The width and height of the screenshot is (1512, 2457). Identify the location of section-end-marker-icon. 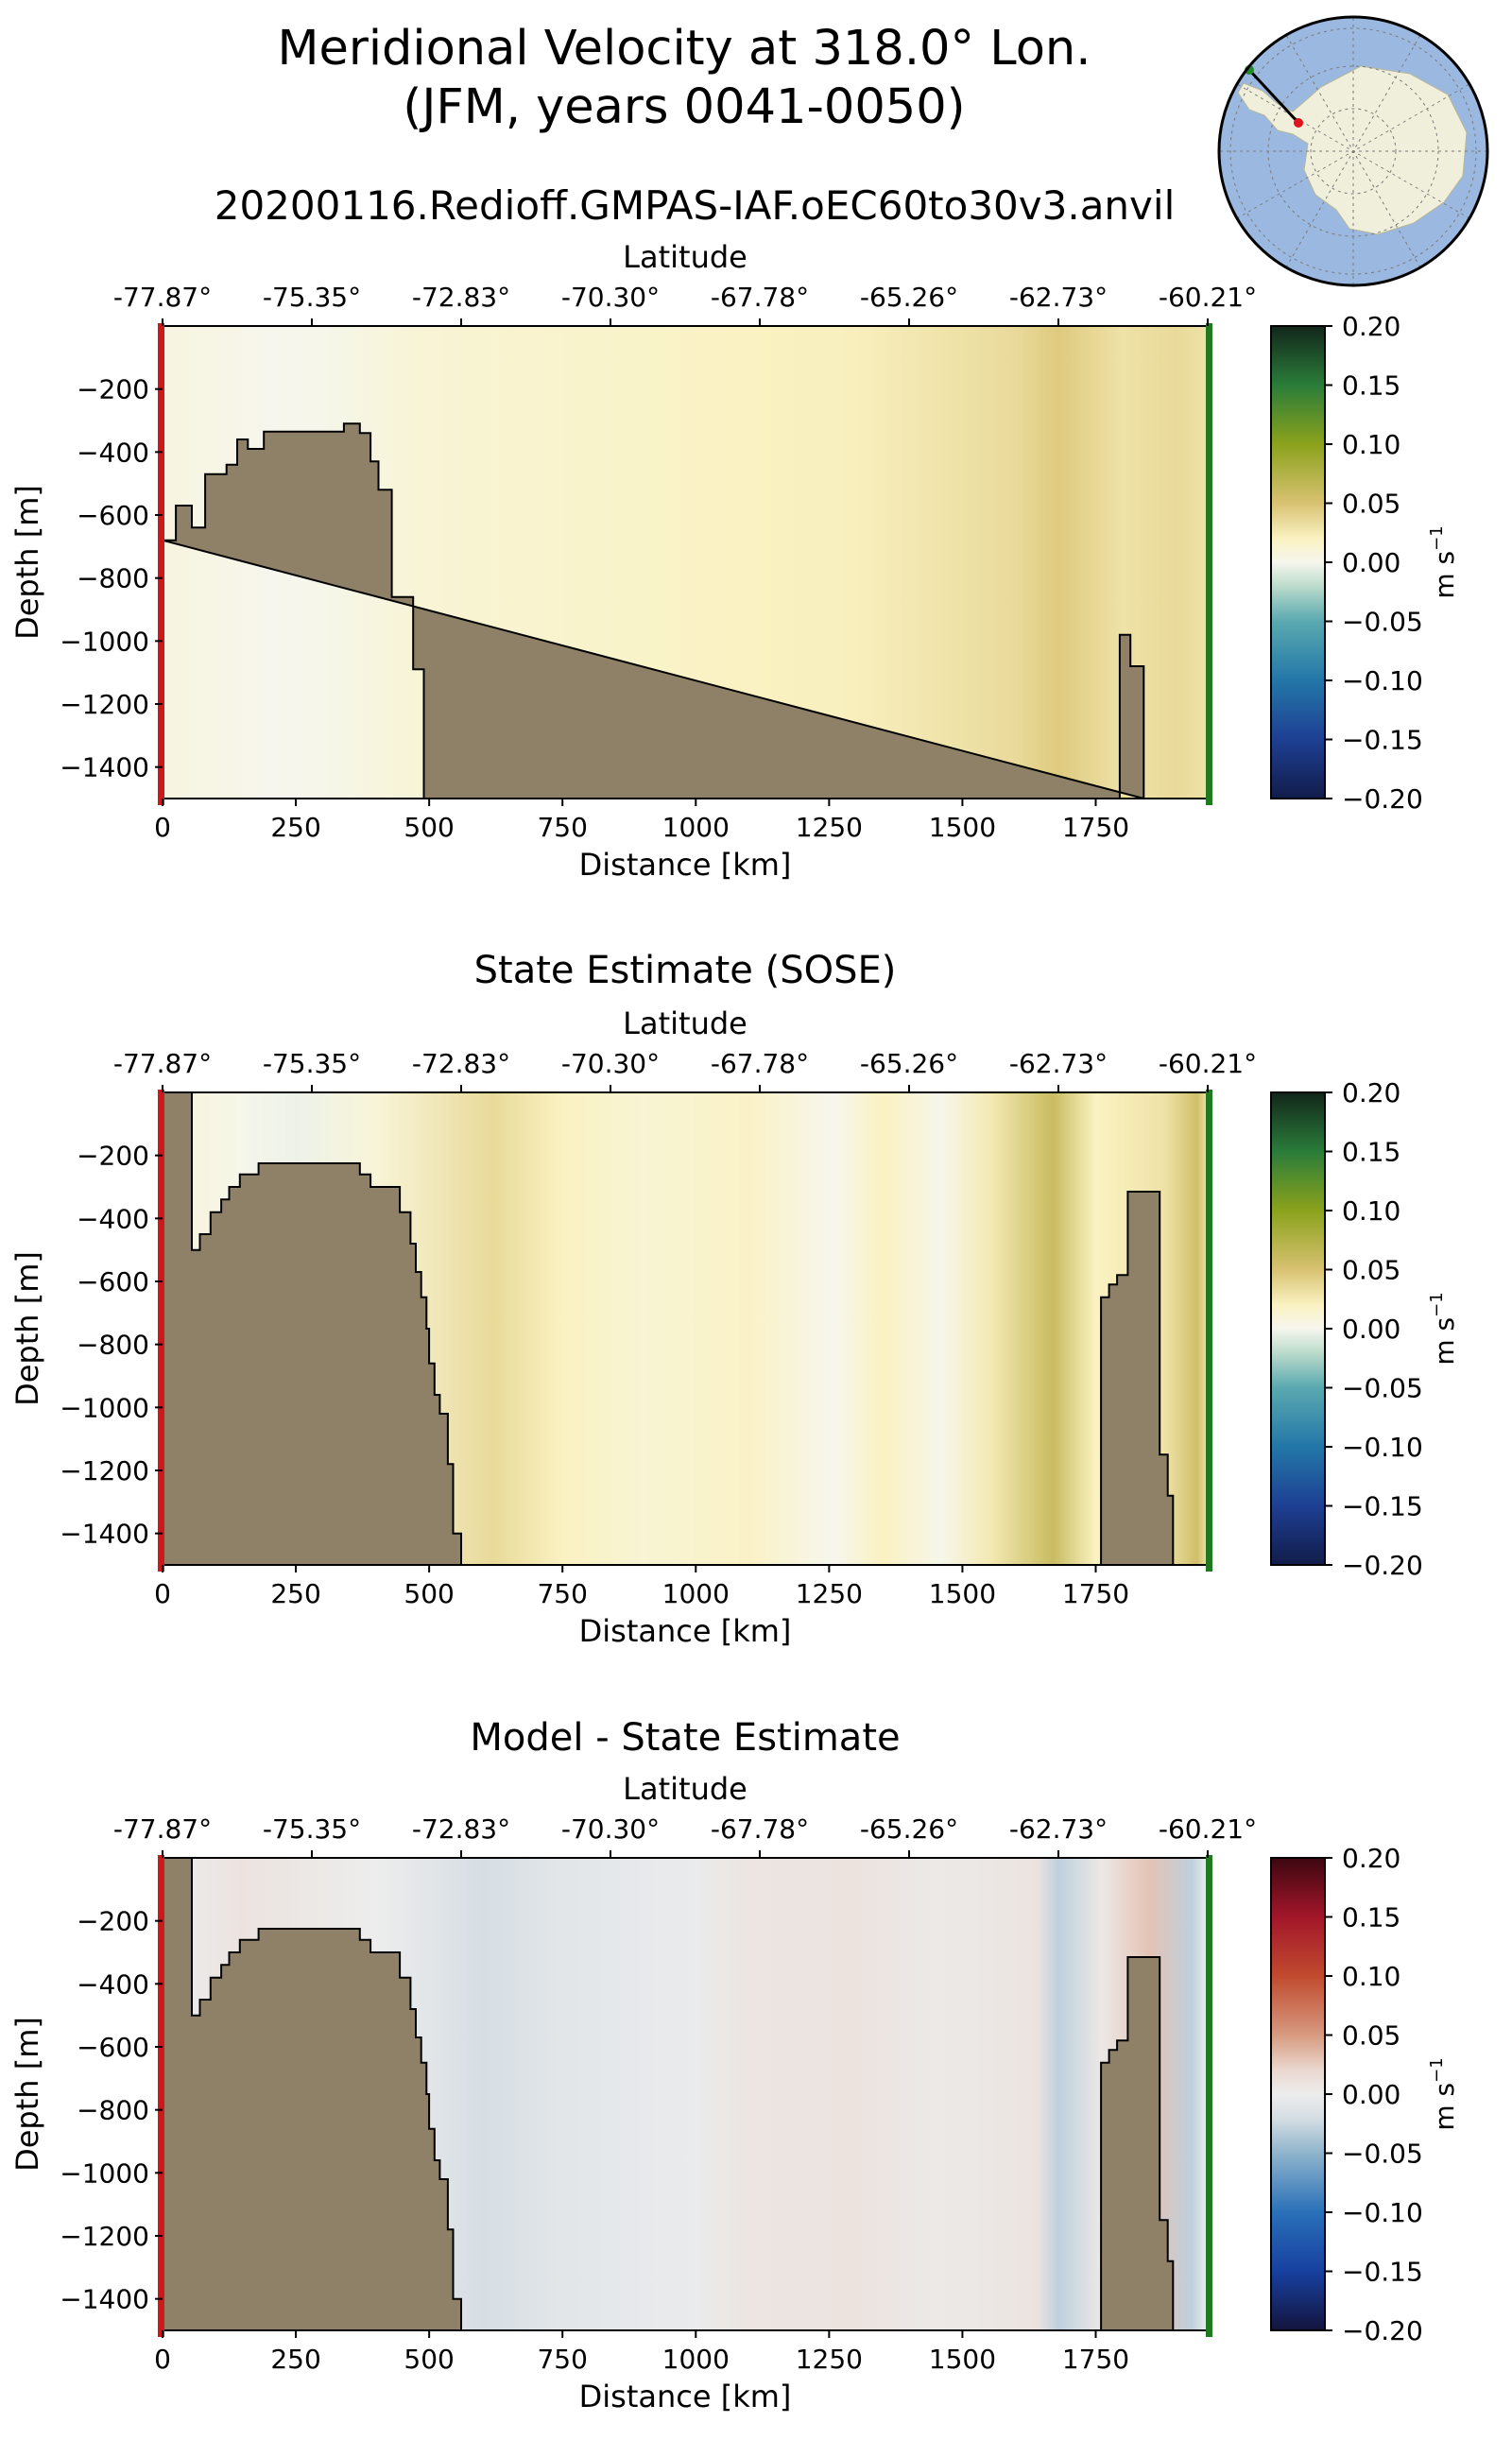
(1298, 123).